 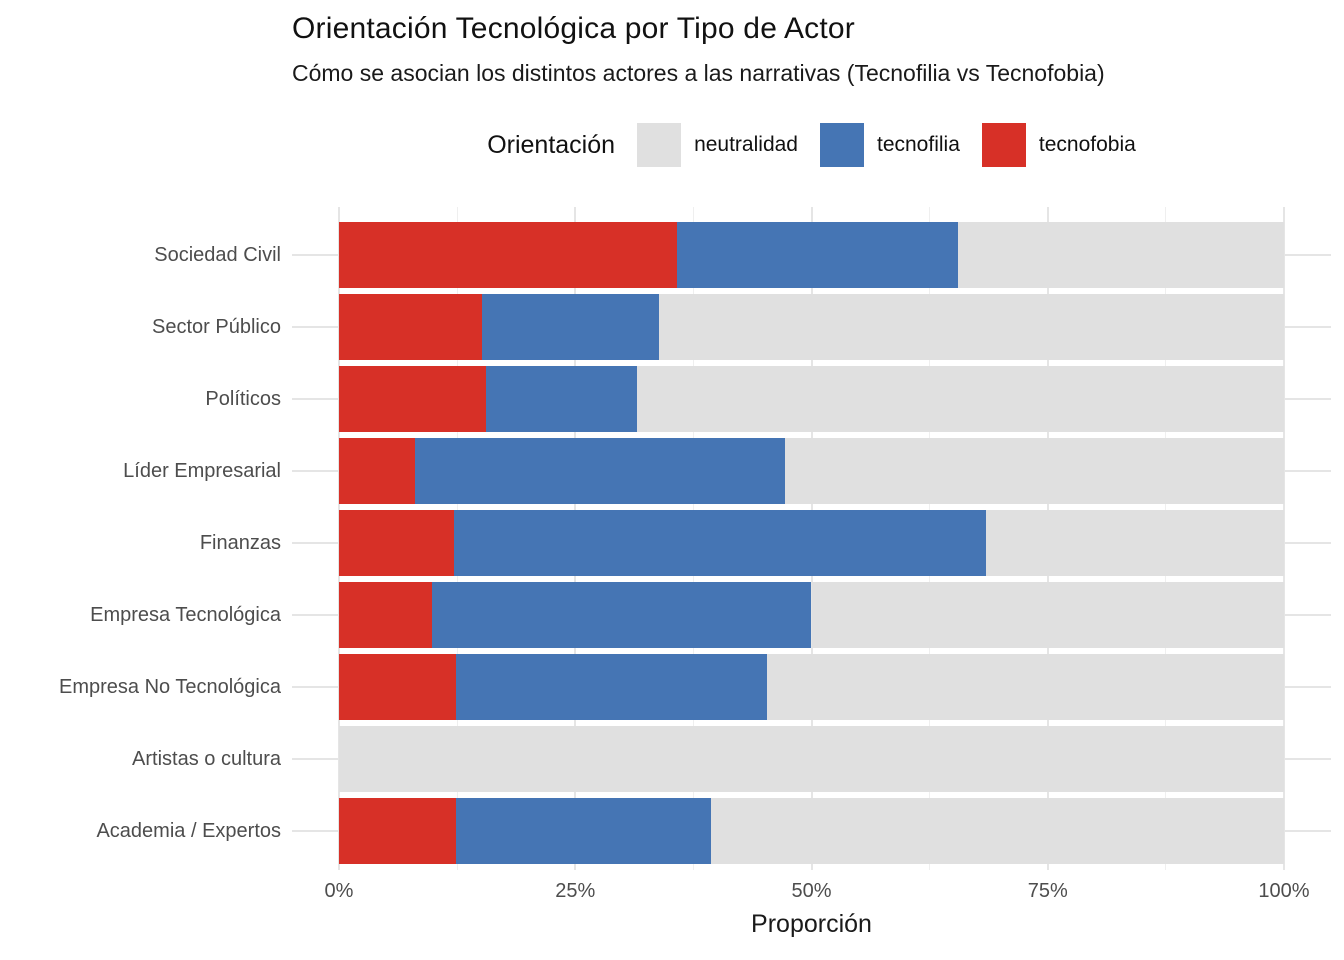 I want to click on legend-item-tecnofobia: tecnofobia, so click(x=1058, y=145).